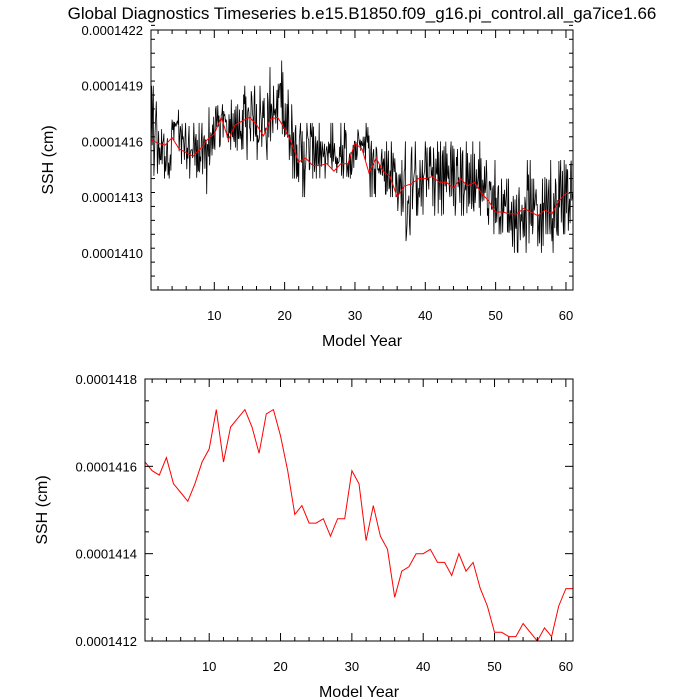 This screenshot has height=700, width=700. Describe the element at coordinates (106, 641) in the screenshot. I see `y-tick-label: 0.0001412` at that location.